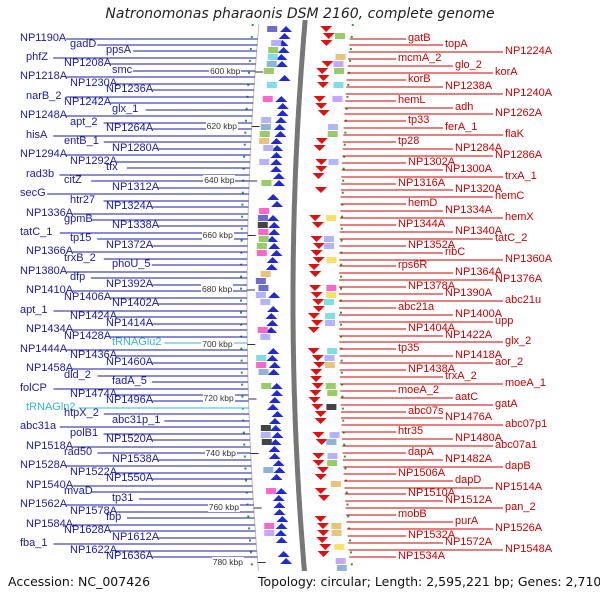 This screenshot has width=600, height=600. What do you see at coordinates (137, 342) in the screenshot?
I see `trna-label: tRNAGlu2` at bounding box center [137, 342].